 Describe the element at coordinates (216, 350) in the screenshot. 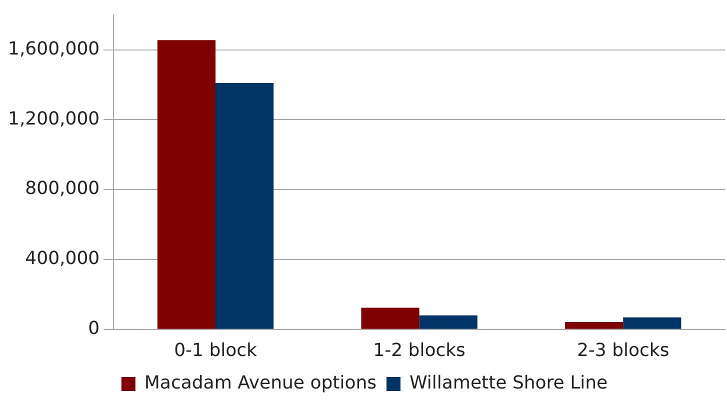

I see `x-tick-label: 0-1 block` at that location.